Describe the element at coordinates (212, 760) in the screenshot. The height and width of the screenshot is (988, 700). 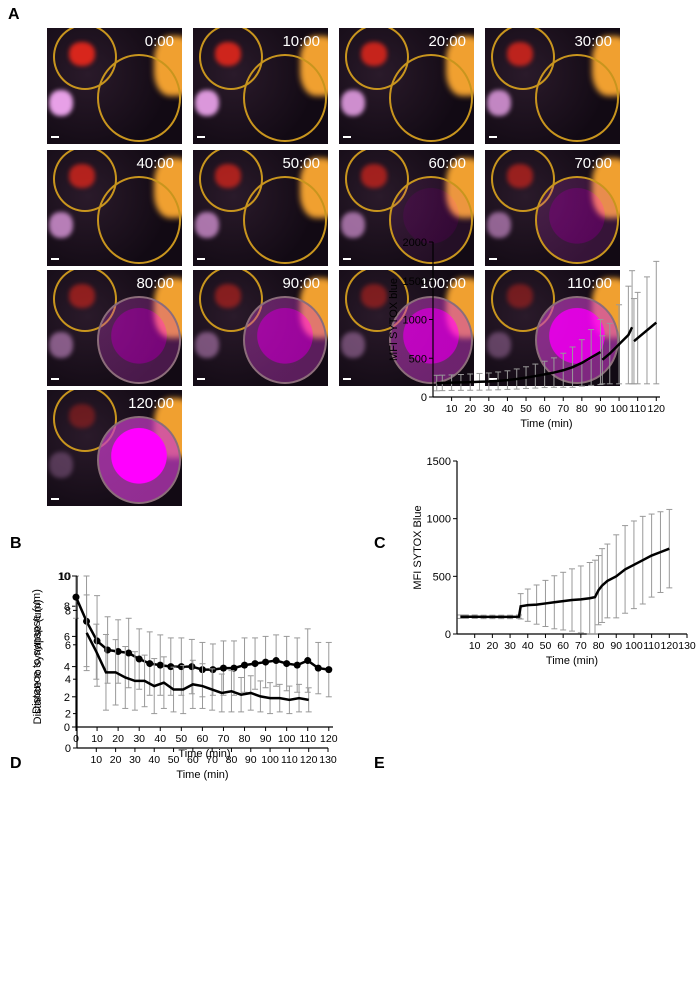
I see `x-tick-label: 70` at that location.